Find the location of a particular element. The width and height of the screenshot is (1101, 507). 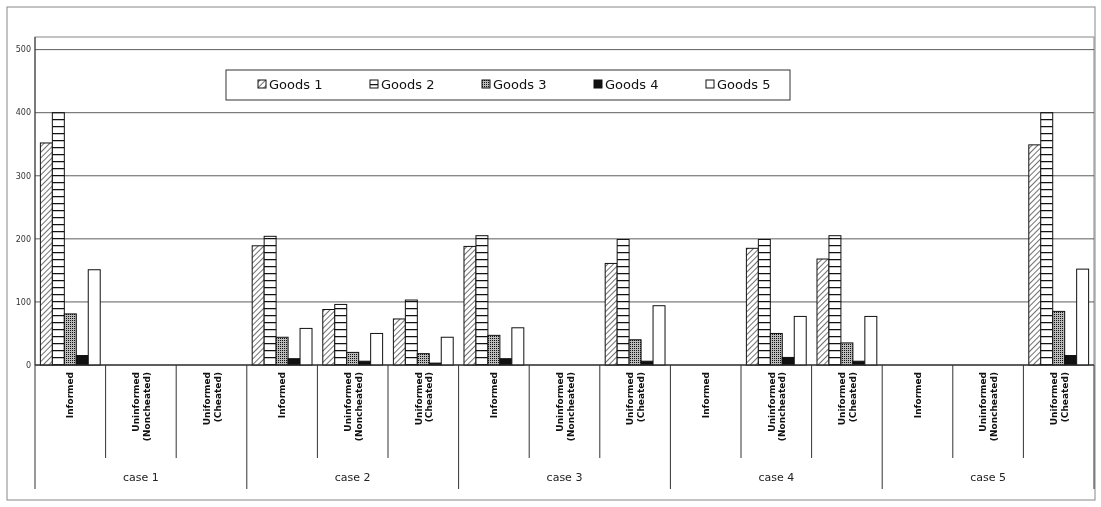

legend-label: Goods 1 is located at coordinates (296, 84).